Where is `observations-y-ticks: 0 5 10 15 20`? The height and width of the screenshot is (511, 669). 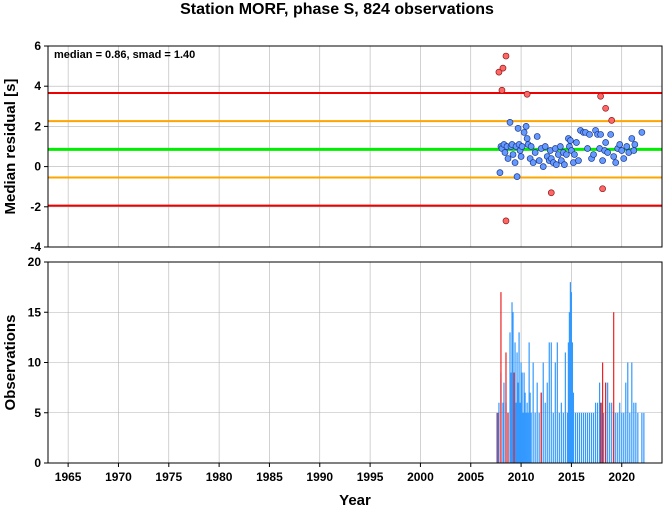 observations-y-ticks: 0 5 10 15 20 is located at coordinates (38, 362).